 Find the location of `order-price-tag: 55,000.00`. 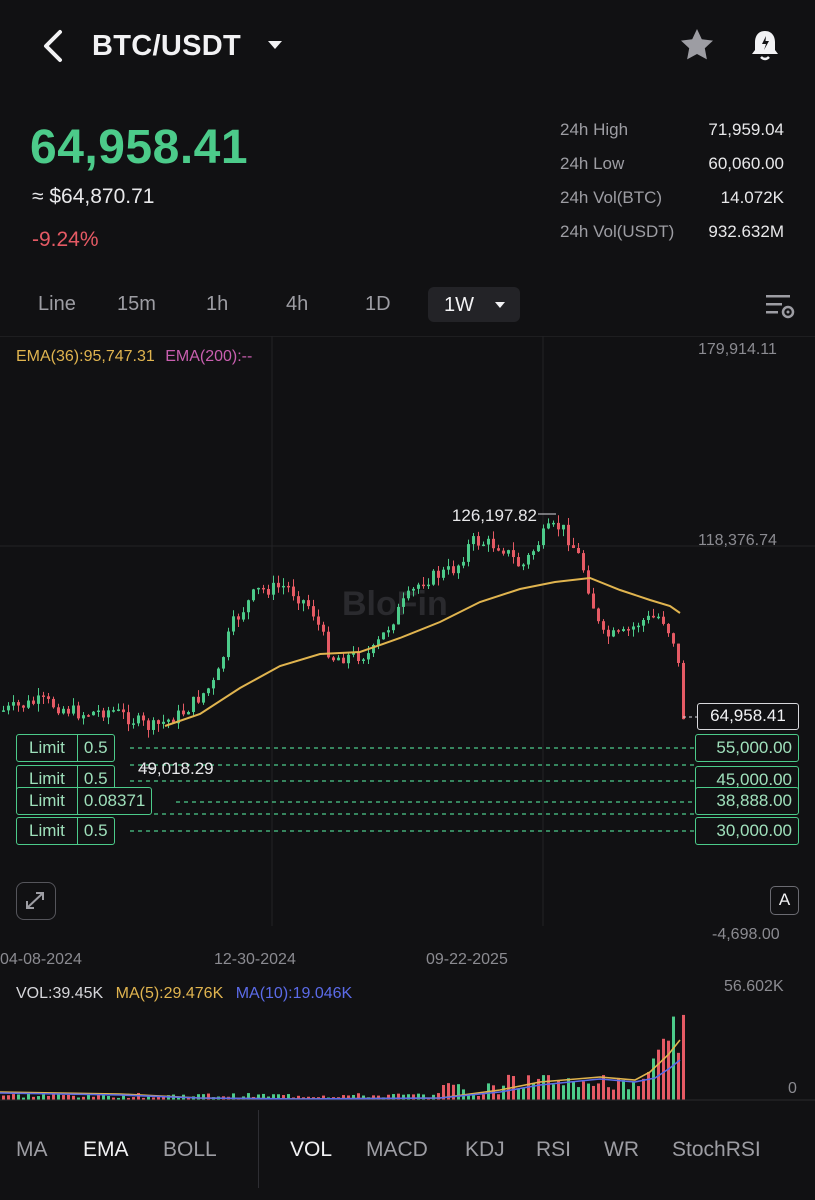

order-price-tag: 55,000.00 is located at coordinates (747, 748).